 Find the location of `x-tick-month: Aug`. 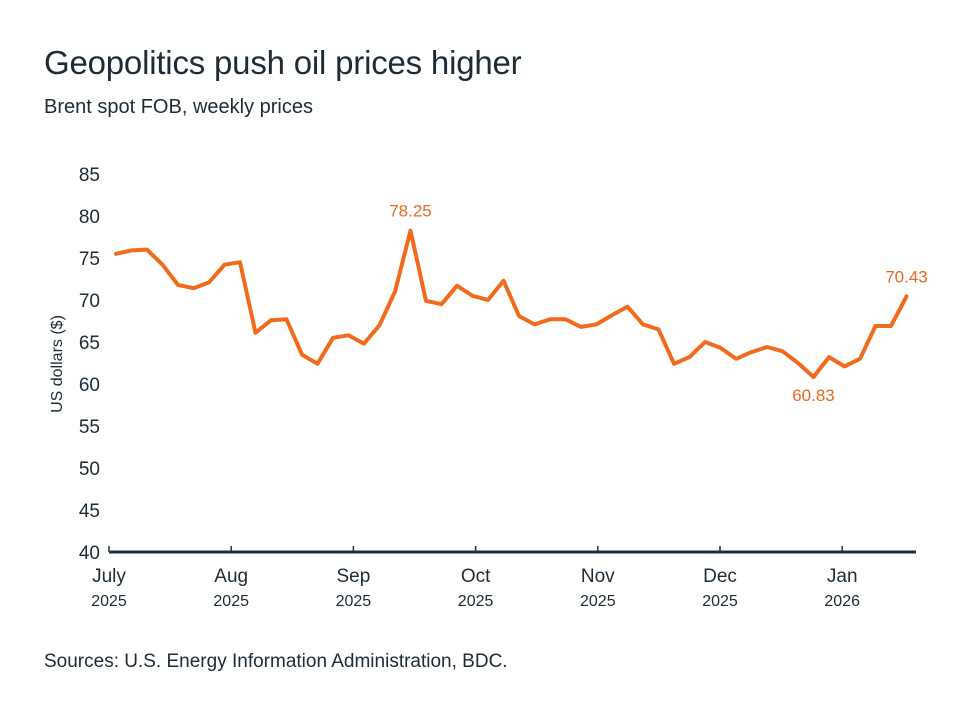

x-tick-month: Aug is located at coordinates (231, 576).